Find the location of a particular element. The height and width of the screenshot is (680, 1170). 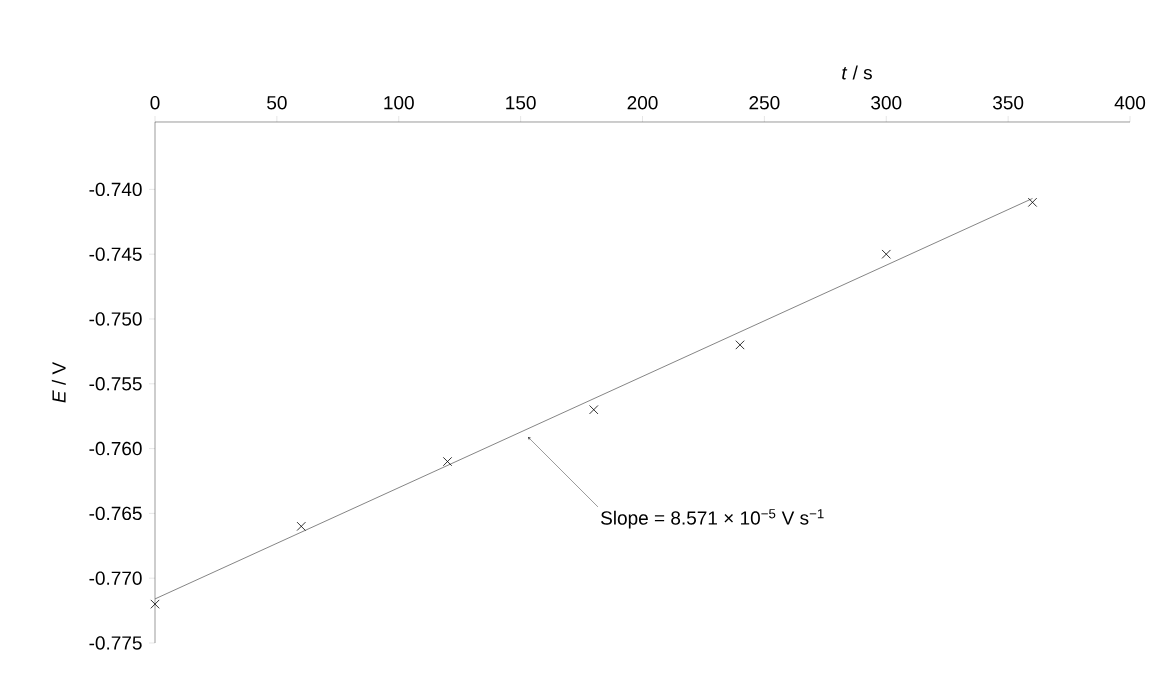

y-tick-label: -0.775 is located at coordinates (115, 643).